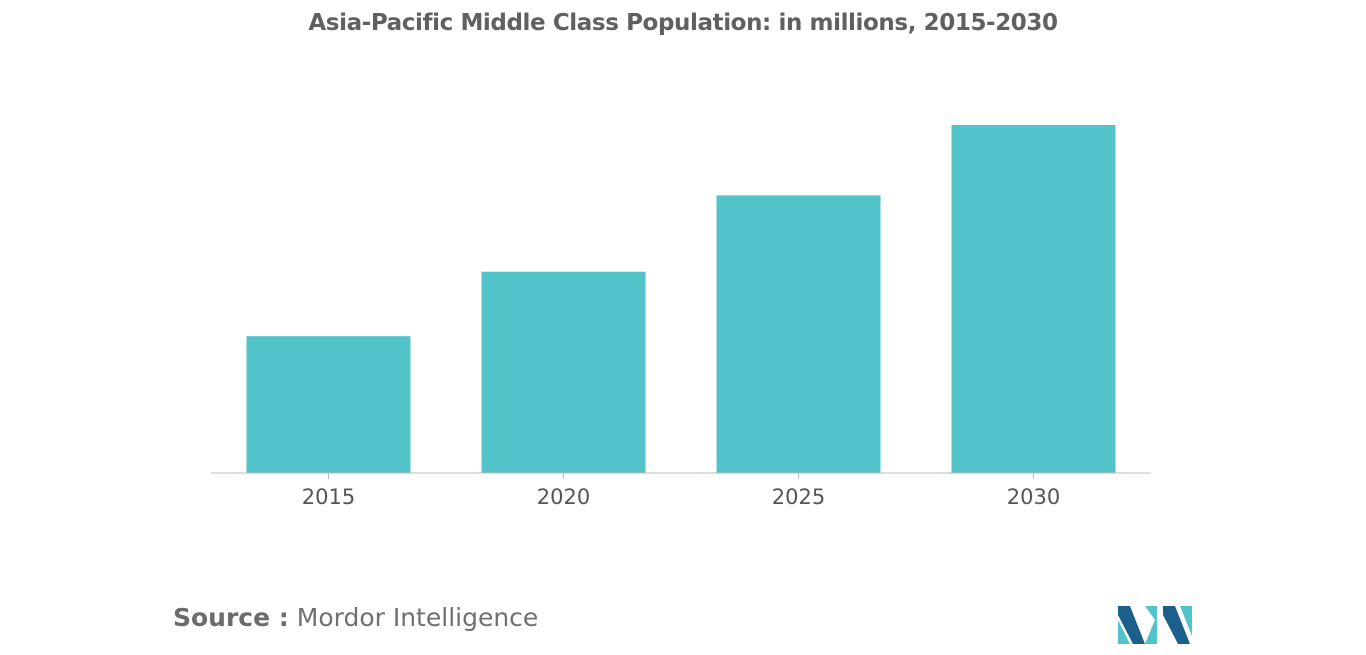  What do you see at coordinates (563, 497) in the screenshot?
I see `x-tick-label-2020: 2020` at bounding box center [563, 497].